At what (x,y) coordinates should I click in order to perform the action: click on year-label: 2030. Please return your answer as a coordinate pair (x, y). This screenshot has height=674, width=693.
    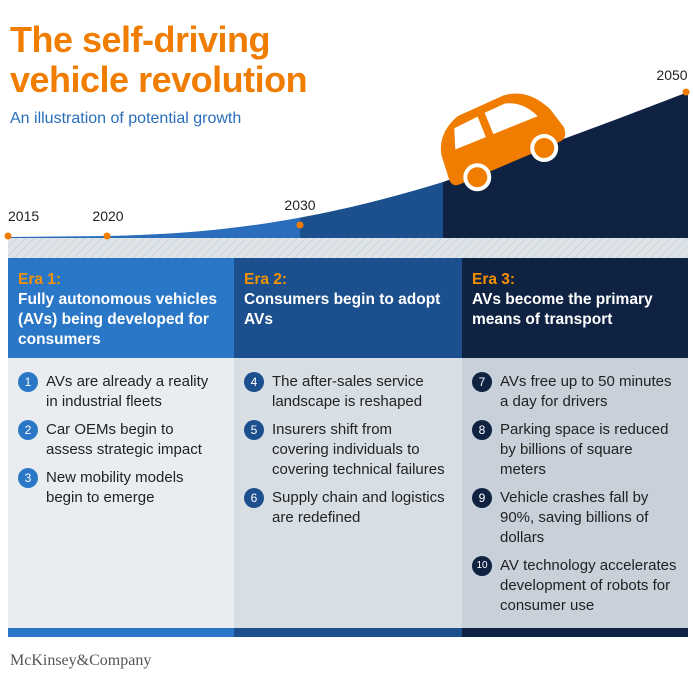
    Looking at the image, I should click on (299, 205).